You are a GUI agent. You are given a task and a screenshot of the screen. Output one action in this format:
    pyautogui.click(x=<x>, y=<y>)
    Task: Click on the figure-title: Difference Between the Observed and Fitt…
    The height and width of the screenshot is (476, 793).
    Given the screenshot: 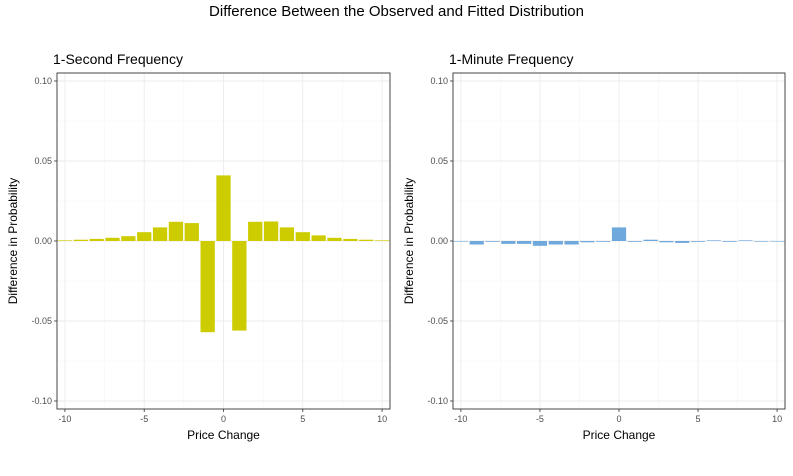 What is the action you would take?
    pyautogui.click(x=396, y=11)
    